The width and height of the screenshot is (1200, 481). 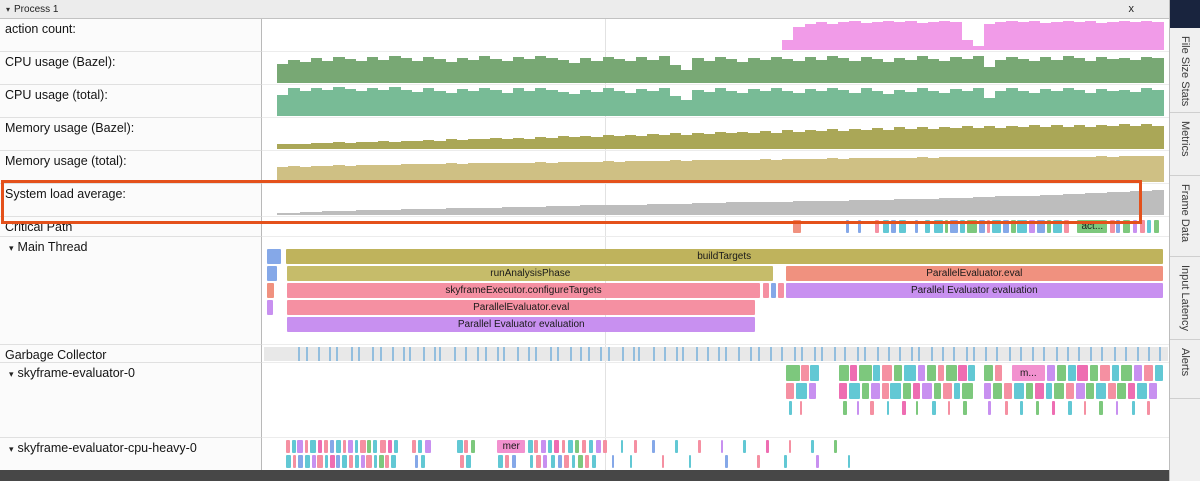 What do you see at coordinates (974, 290) in the screenshot?
I see `slice-labeled: Parallel Evaluator evaluation` at bounding box center [974, 290].